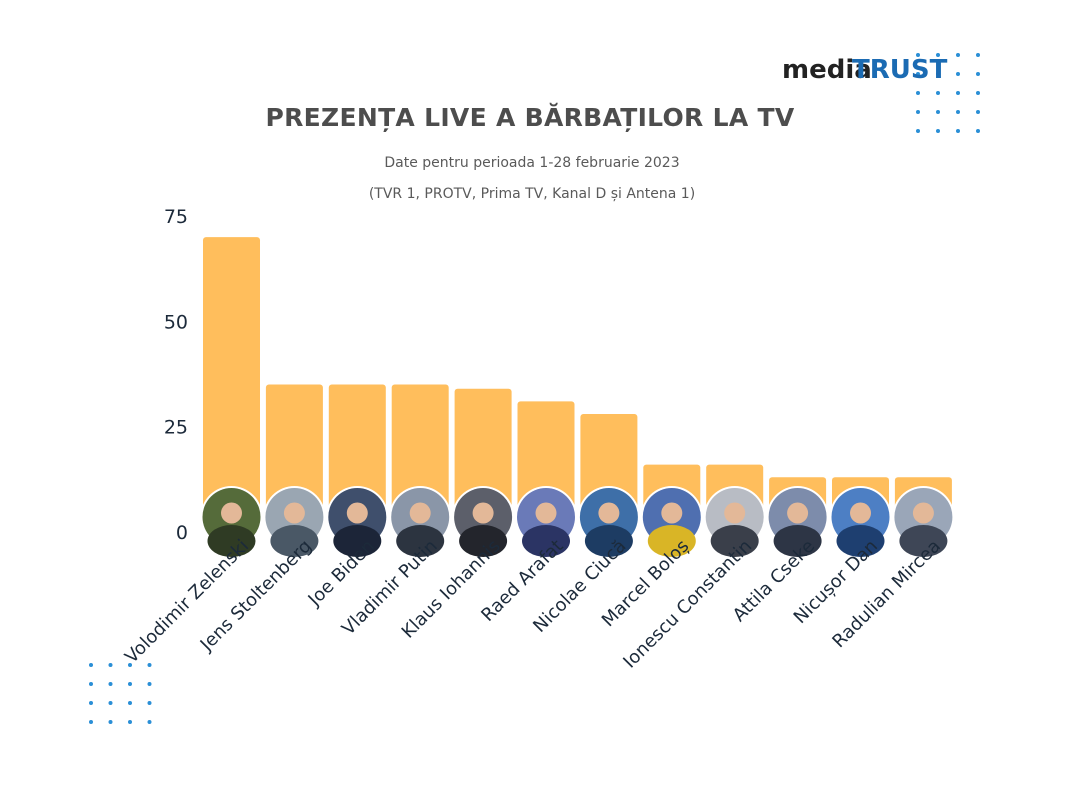 This screenshot has width=1085, height=787. What do you see at coordinates (176, 322) in the screenshot?
I see `y-tick-label: 50` at bounding box center [176, 322].